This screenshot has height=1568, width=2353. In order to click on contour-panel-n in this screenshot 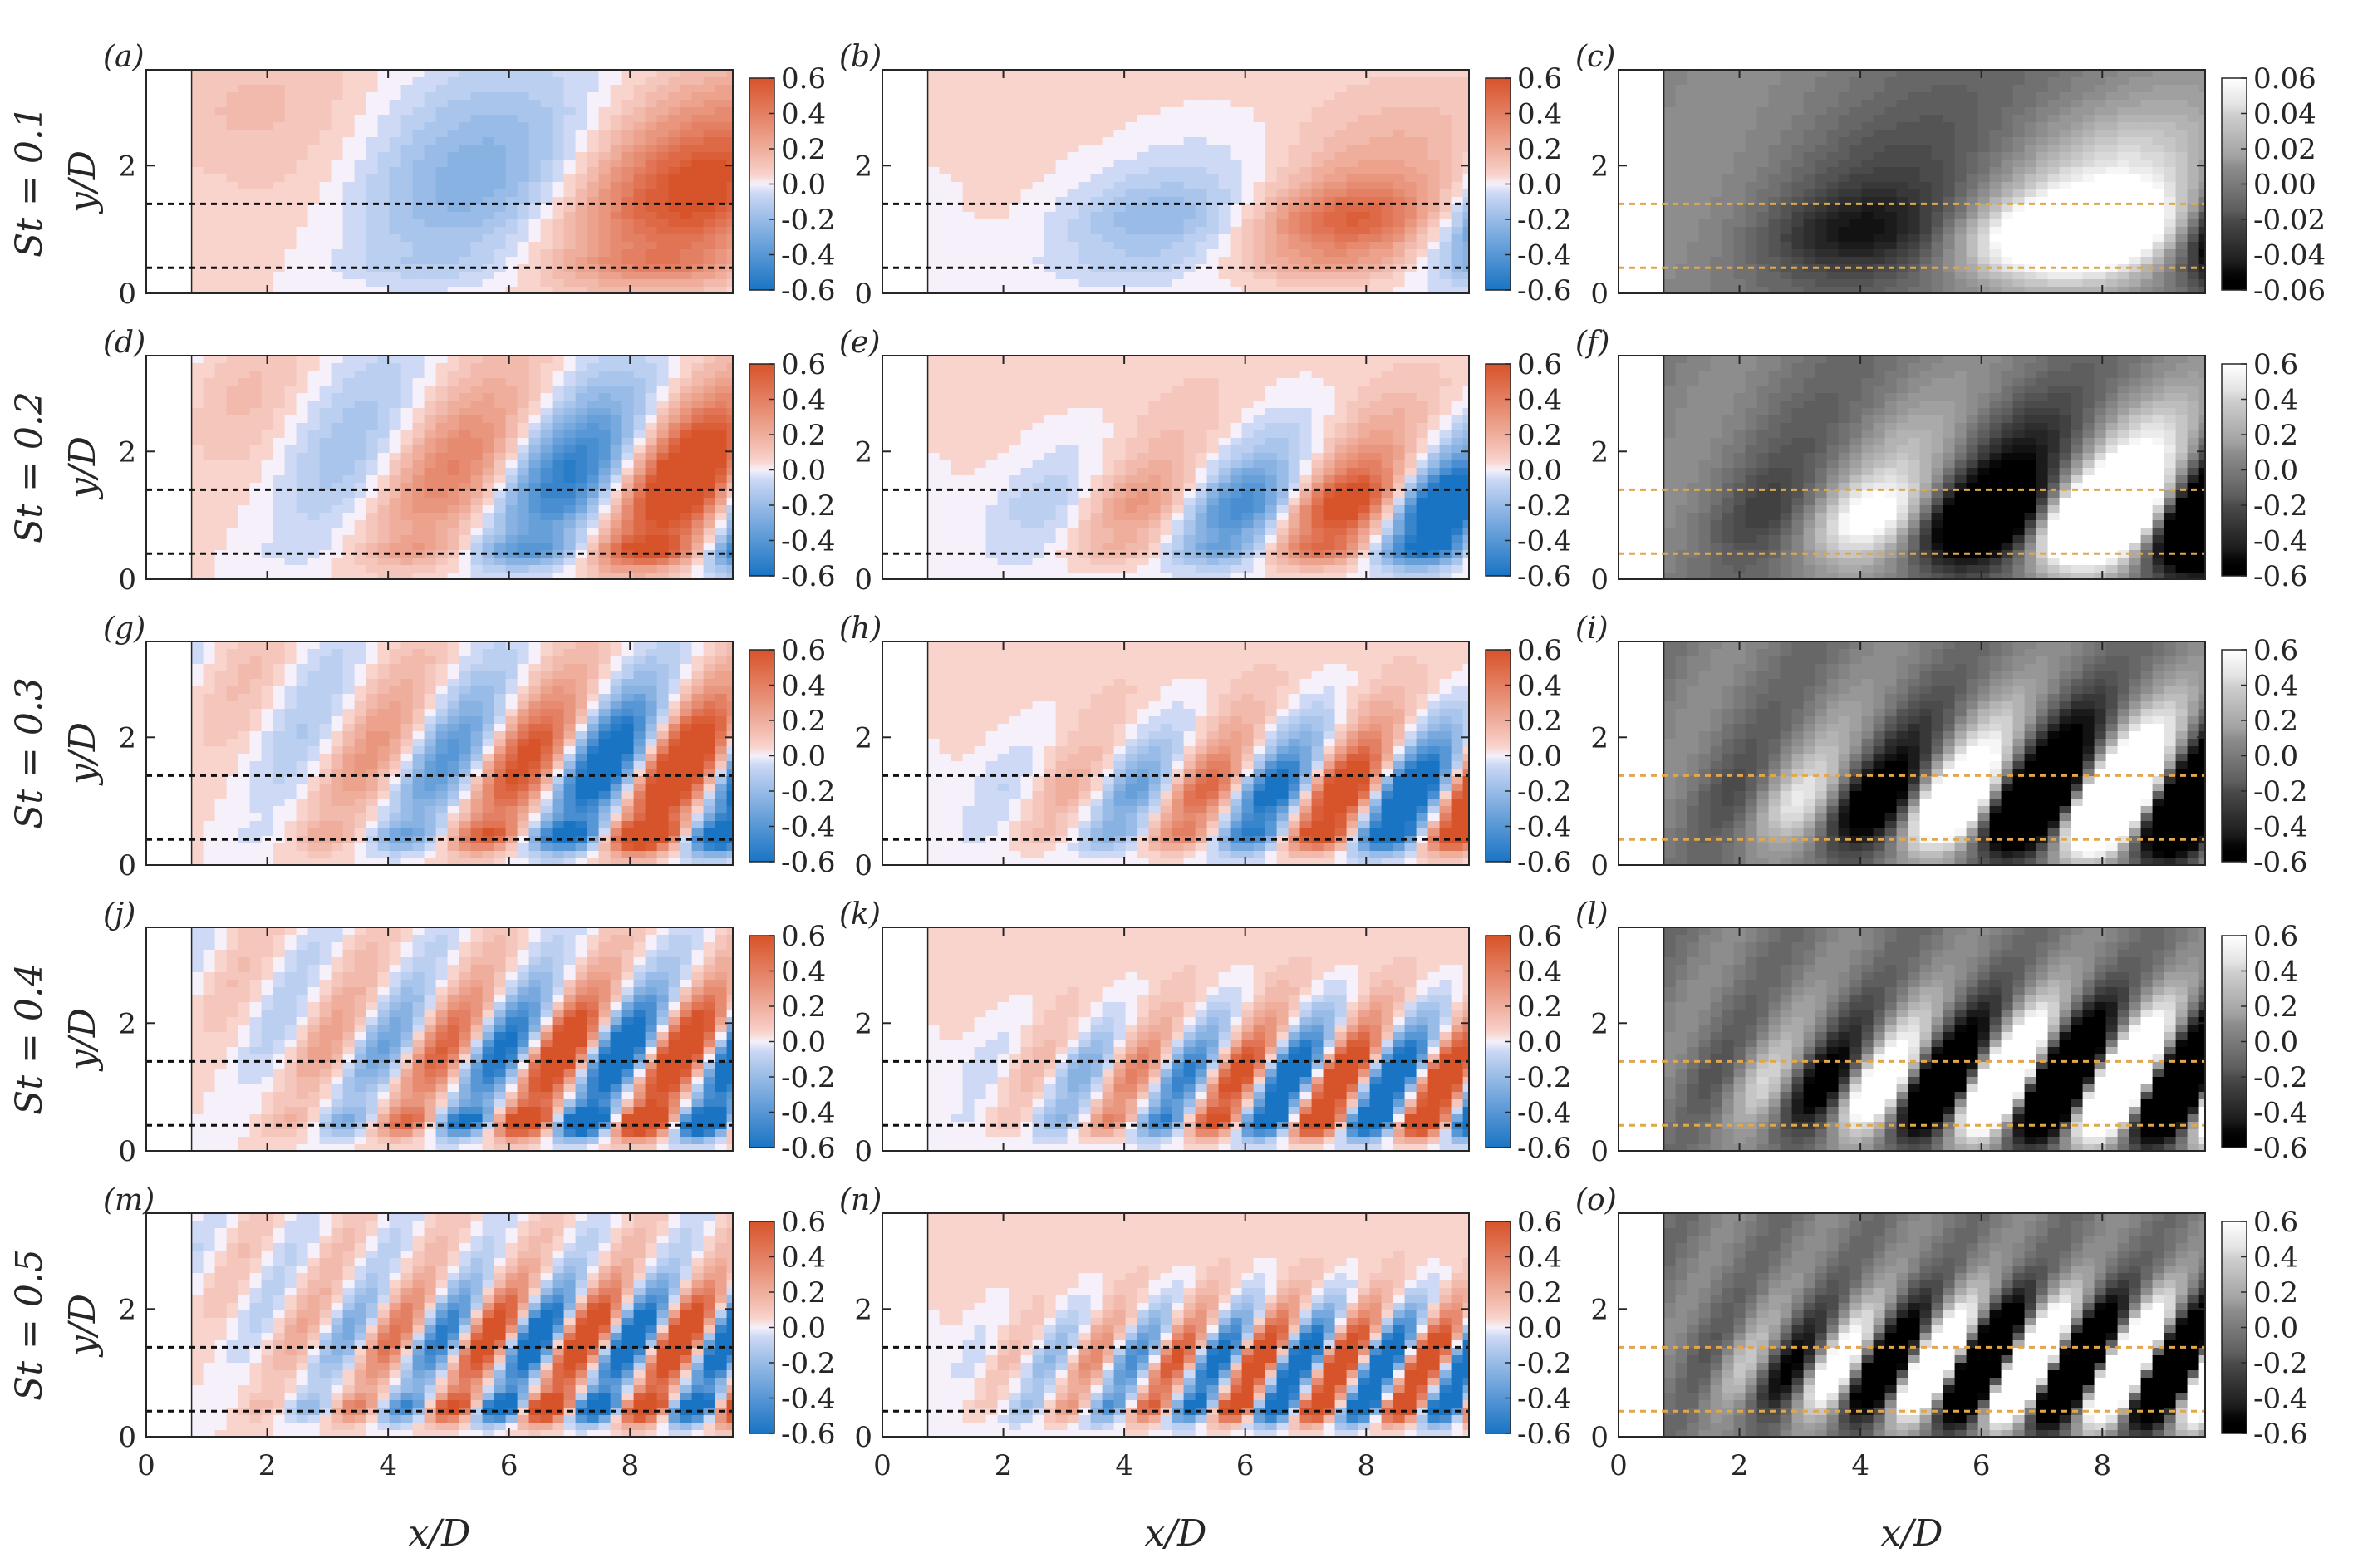, I will do `click(1176, 1325)`.